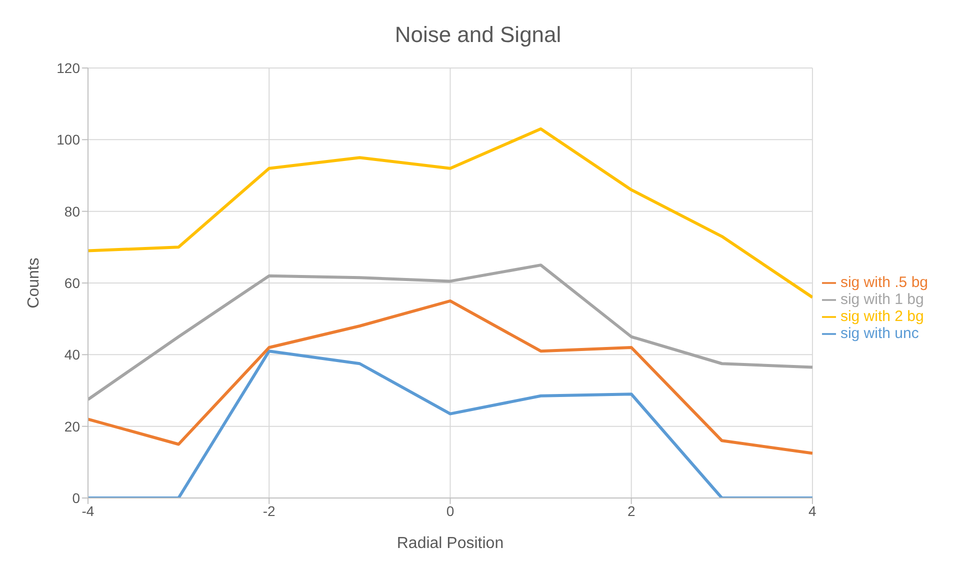  Describe the element at coordinates (450, 510) in the screenshot. I see `x-tick-label: 0` at that location.